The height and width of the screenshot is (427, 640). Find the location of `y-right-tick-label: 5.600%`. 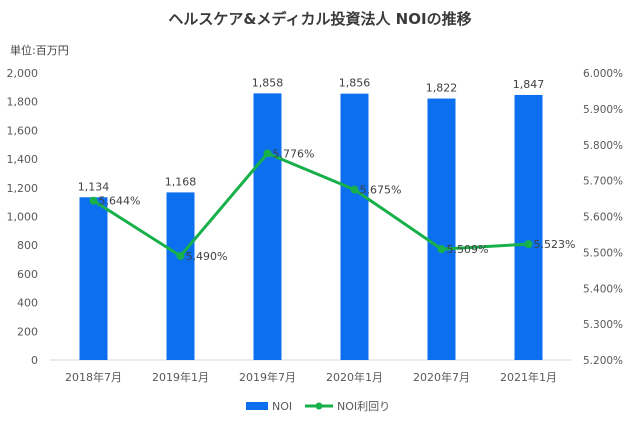

y-right-tick-label: 5.600% is located at coordinates (603, 218).